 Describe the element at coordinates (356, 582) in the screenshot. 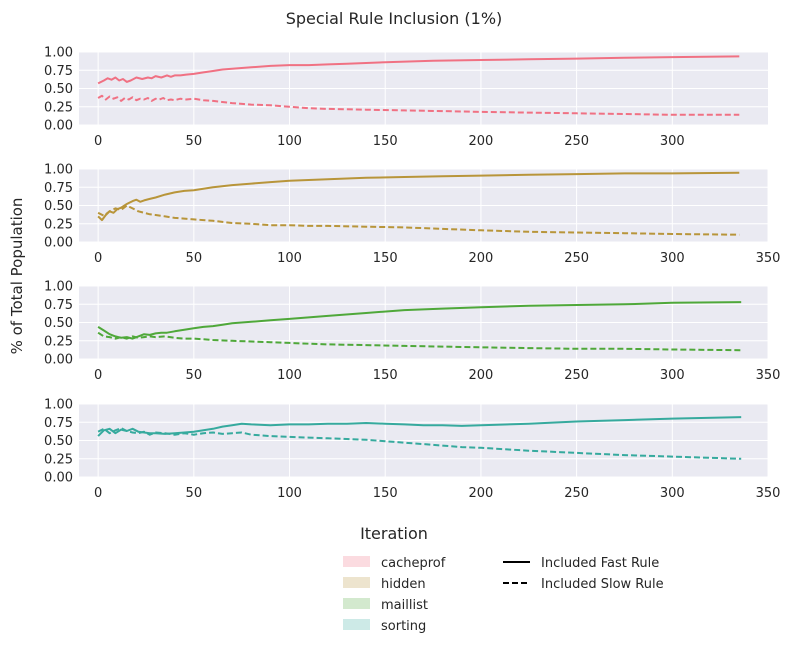

I see `legend-swatch-hidden` at that location.